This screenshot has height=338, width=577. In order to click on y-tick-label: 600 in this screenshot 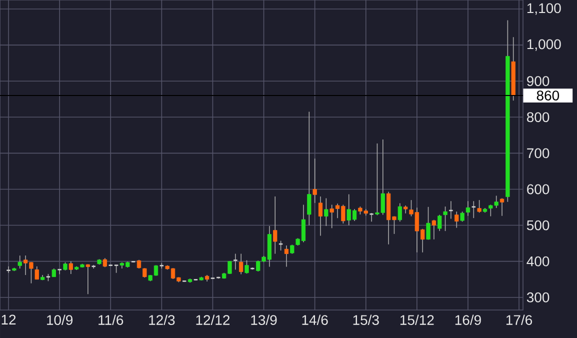, I will do `click(538, 189)`.